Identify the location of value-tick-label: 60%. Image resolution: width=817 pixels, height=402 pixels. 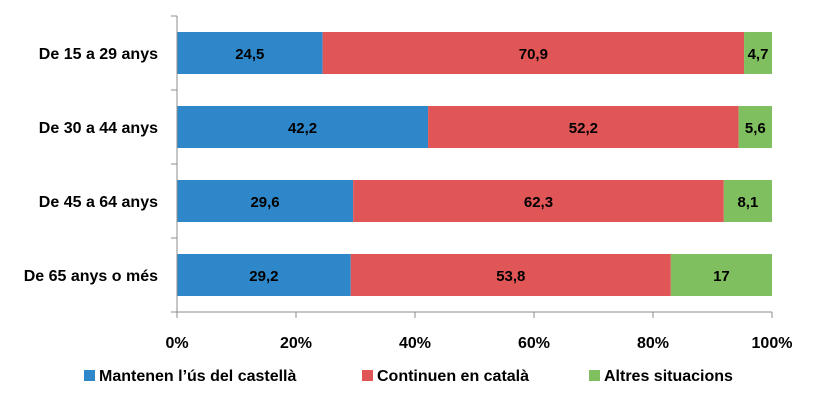
(534, 343).